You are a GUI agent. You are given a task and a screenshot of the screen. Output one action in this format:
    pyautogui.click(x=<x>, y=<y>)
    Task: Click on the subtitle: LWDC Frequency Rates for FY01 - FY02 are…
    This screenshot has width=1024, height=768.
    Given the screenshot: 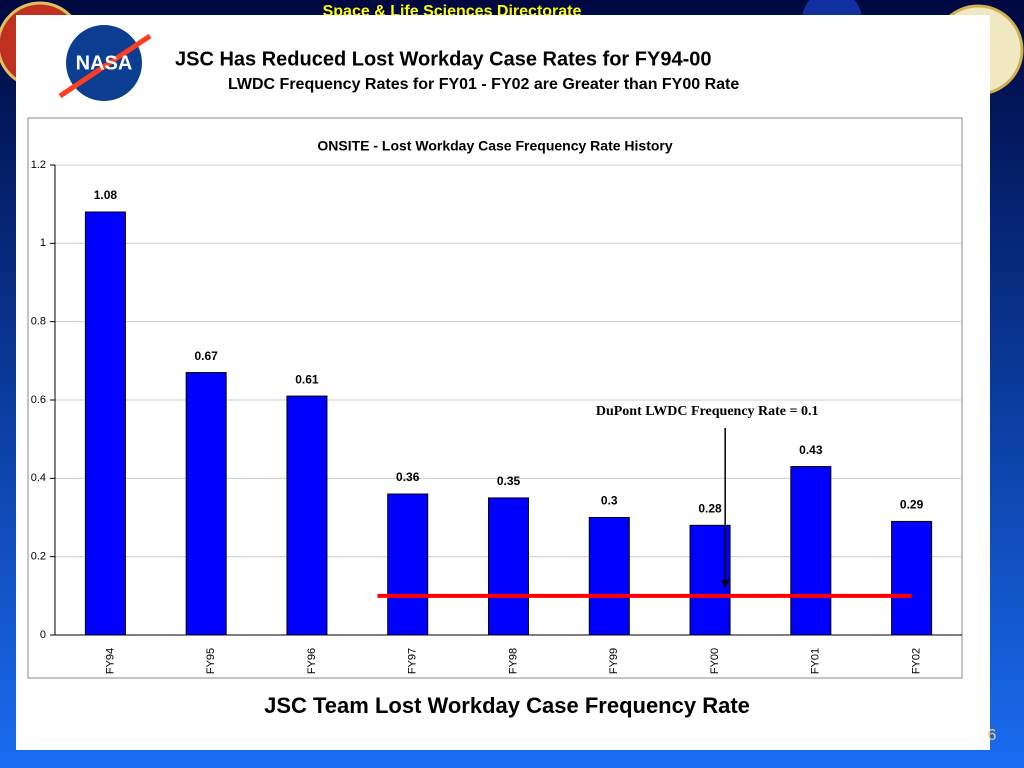 What is the action you would take?
    pyautogui.click(x=483, y=84)
    